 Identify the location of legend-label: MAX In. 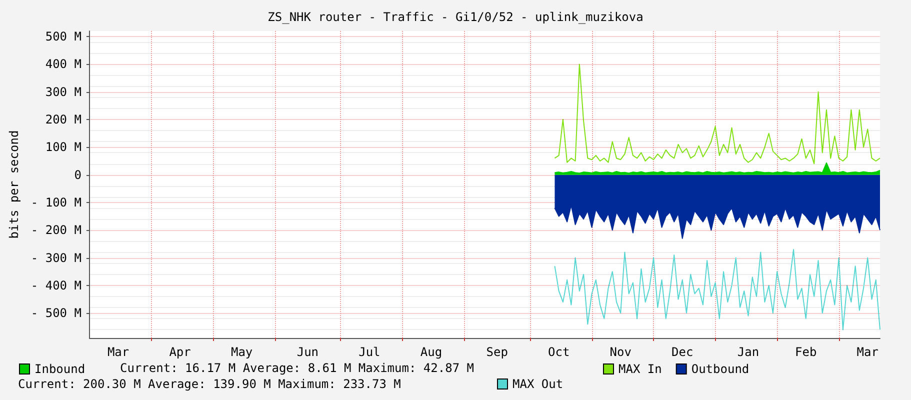
(640, 369).